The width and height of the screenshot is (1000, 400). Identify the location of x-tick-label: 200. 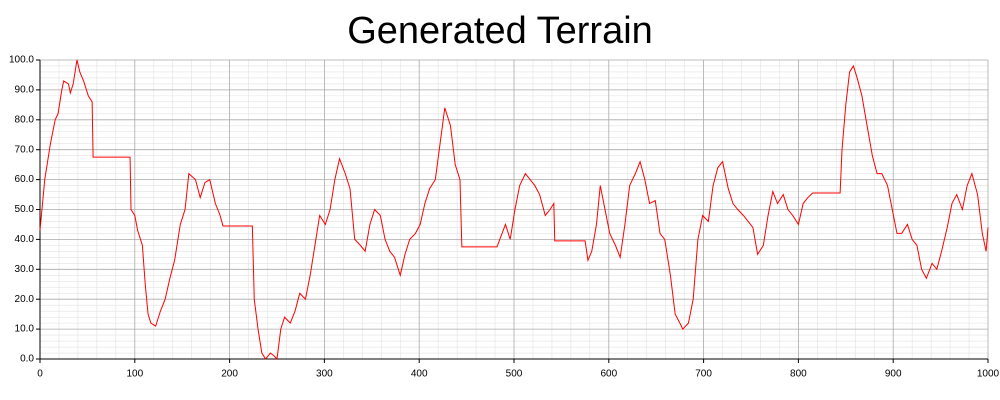
(229, 374).